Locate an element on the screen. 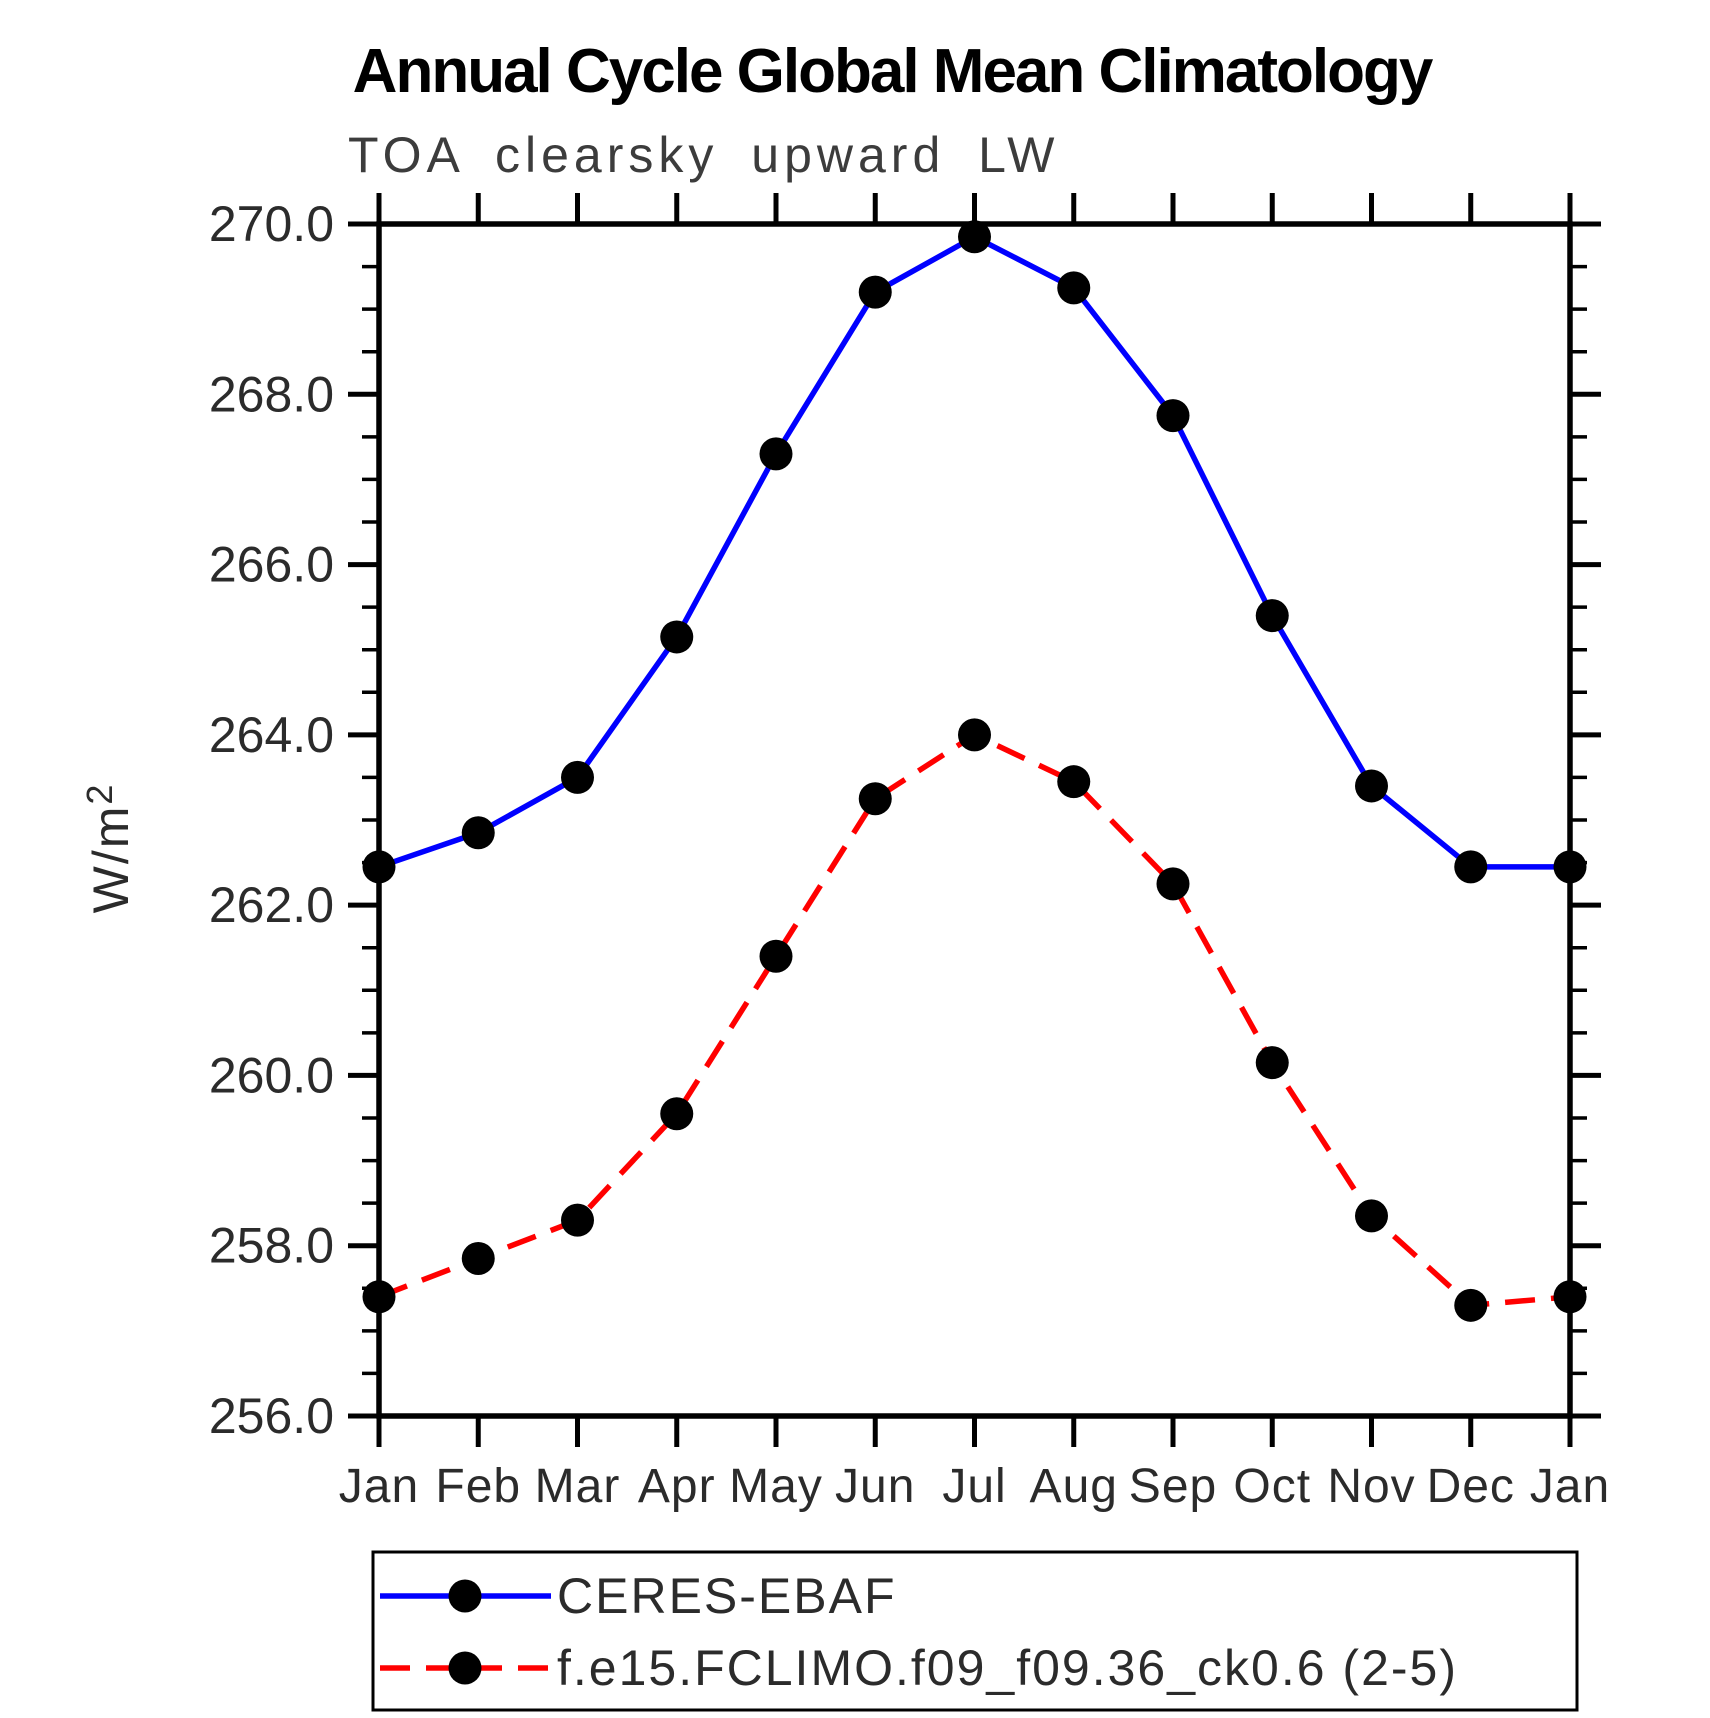 The width and height of the screenshot is (1710, 1718). x-tick-label: May is located at coordinates (776, 1486).